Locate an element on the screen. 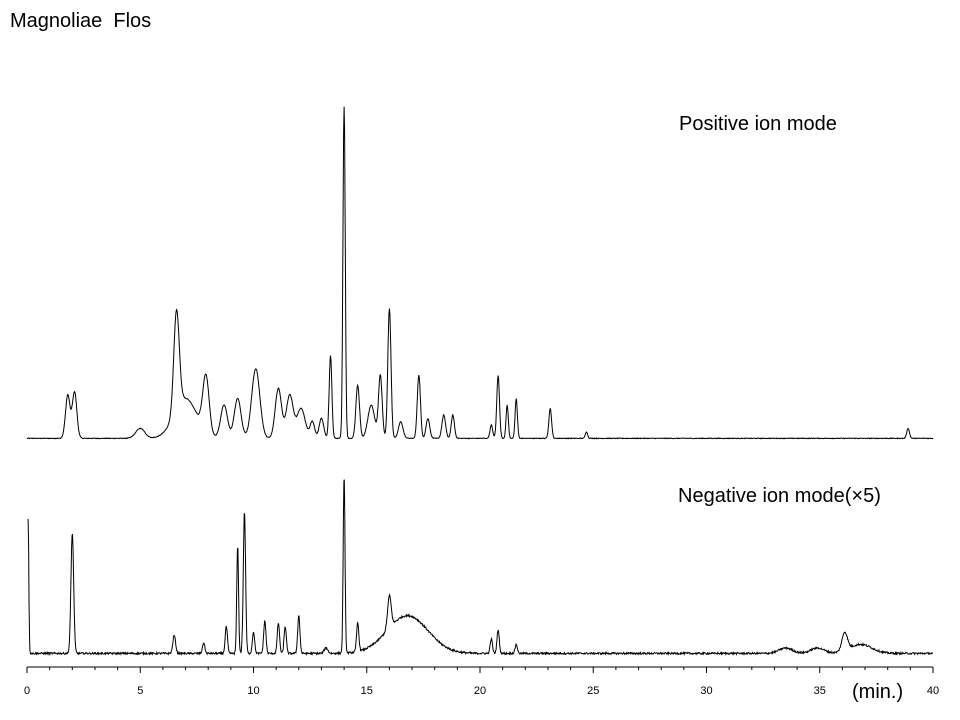 This screenshot has width=960, height=720. x-tick-label-25: 25 is located at coordinates (593, 691).